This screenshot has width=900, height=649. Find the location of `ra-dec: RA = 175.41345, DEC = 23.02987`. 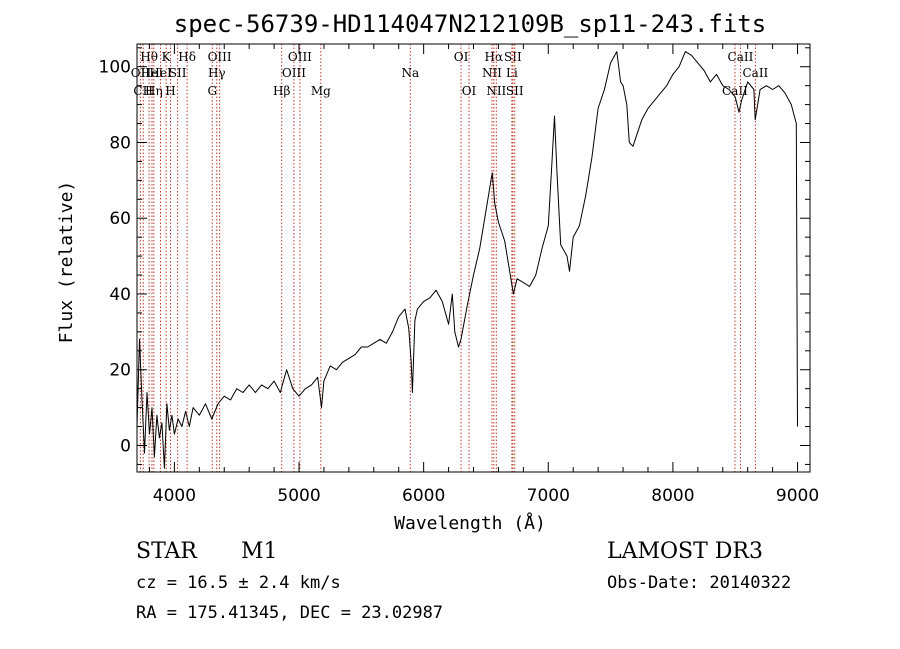

ra-dec: RA = 175.41345, DEC = 23.02987 is located at coordinates (290, 613).